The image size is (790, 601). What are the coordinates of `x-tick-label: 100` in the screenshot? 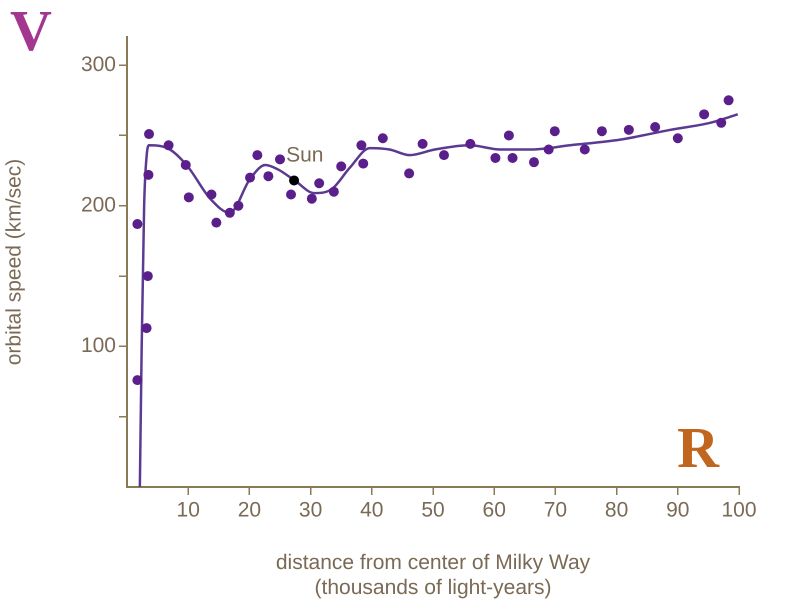 It's located at (739, 510).